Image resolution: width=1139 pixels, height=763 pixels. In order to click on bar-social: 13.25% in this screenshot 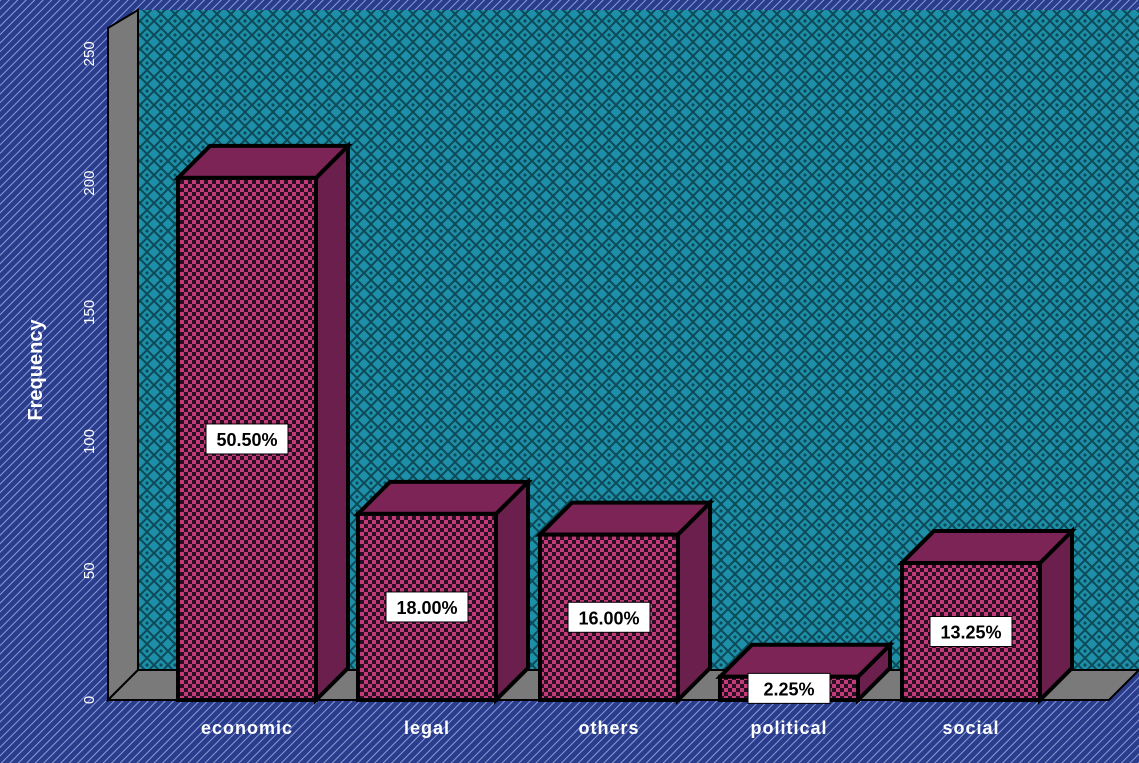, I will do `click(987, 615)`.